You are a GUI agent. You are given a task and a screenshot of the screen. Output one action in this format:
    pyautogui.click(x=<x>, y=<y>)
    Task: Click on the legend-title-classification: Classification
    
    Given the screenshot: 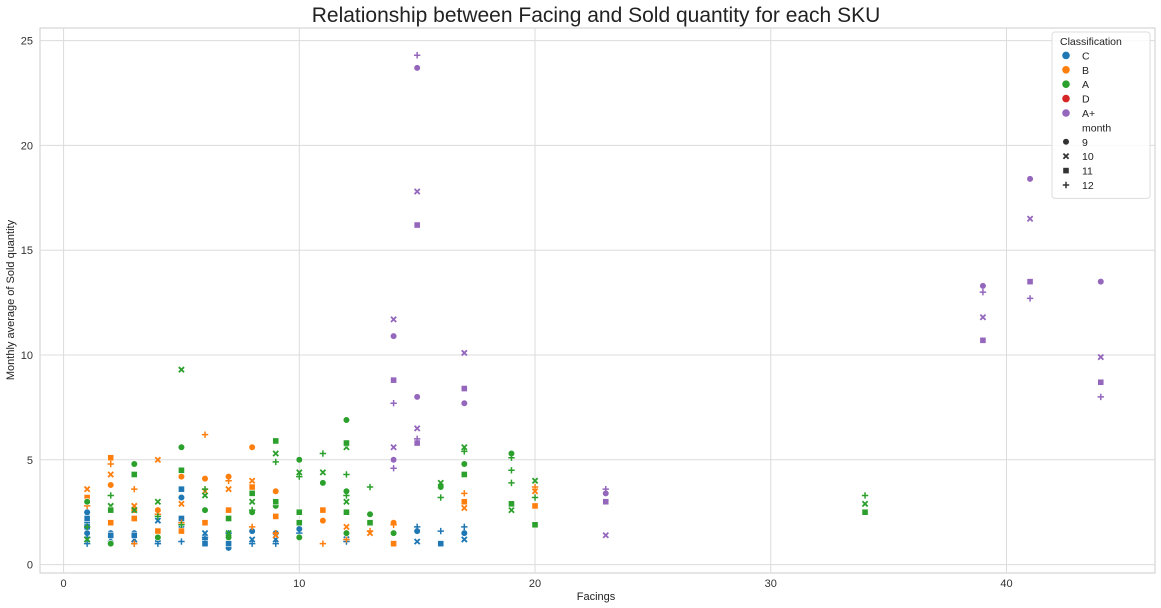 What is the action you would take?
    pyautogui.click(x=1091, y=42)
    